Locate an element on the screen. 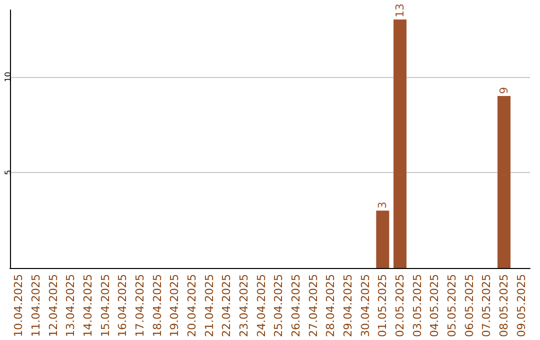  data-label: 3 is located at coordinates (383, 205).